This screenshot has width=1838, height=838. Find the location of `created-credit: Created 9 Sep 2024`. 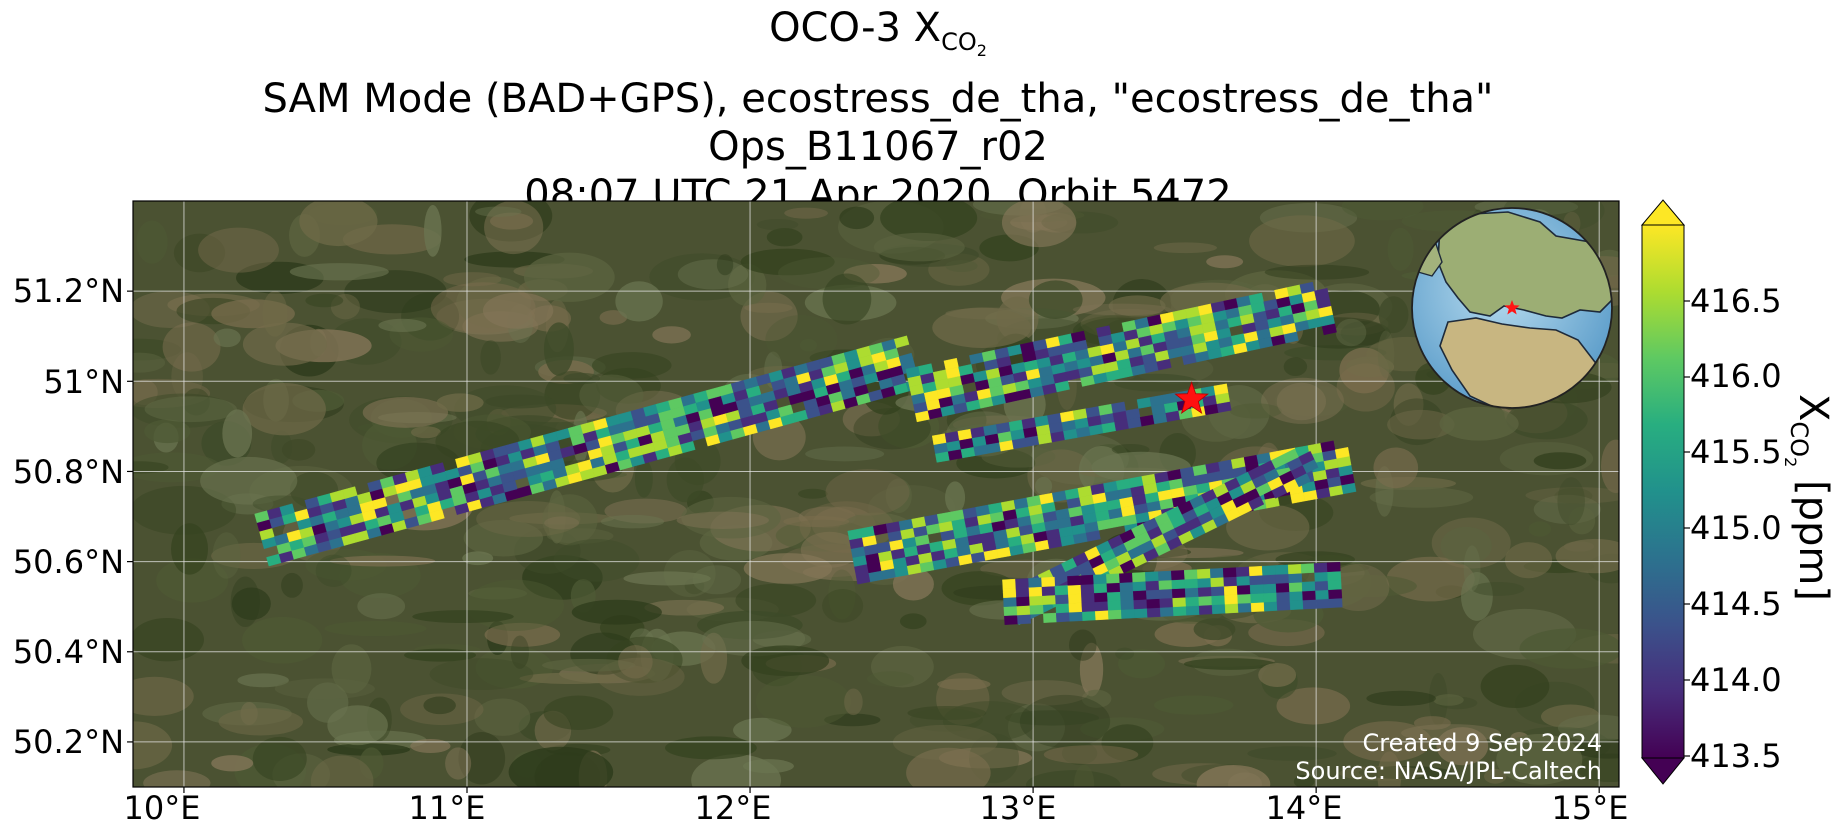

created-credit: Created 9 Sep 2024 is located at coordinates (1482, 743).